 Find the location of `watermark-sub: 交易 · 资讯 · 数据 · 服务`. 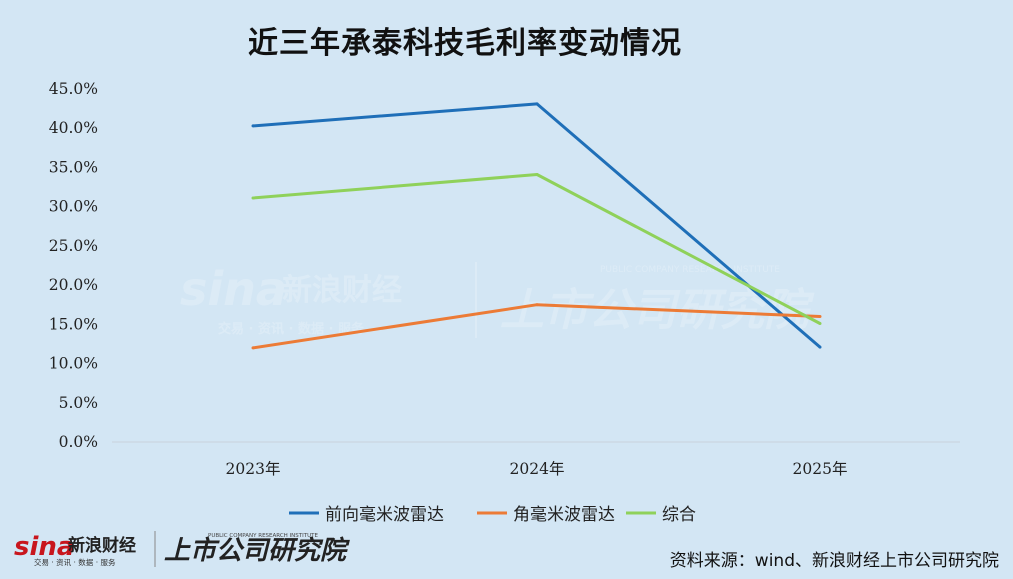

watermark-sub: 交易 · 资讯 · 数据 · 服务 is located at coordinates (291, 329).